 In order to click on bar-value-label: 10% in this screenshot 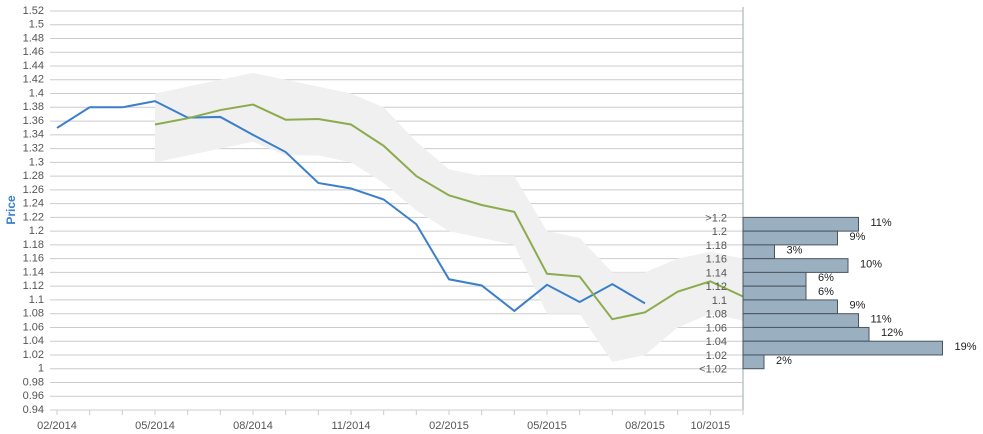, I will do `click(871, 264)`.